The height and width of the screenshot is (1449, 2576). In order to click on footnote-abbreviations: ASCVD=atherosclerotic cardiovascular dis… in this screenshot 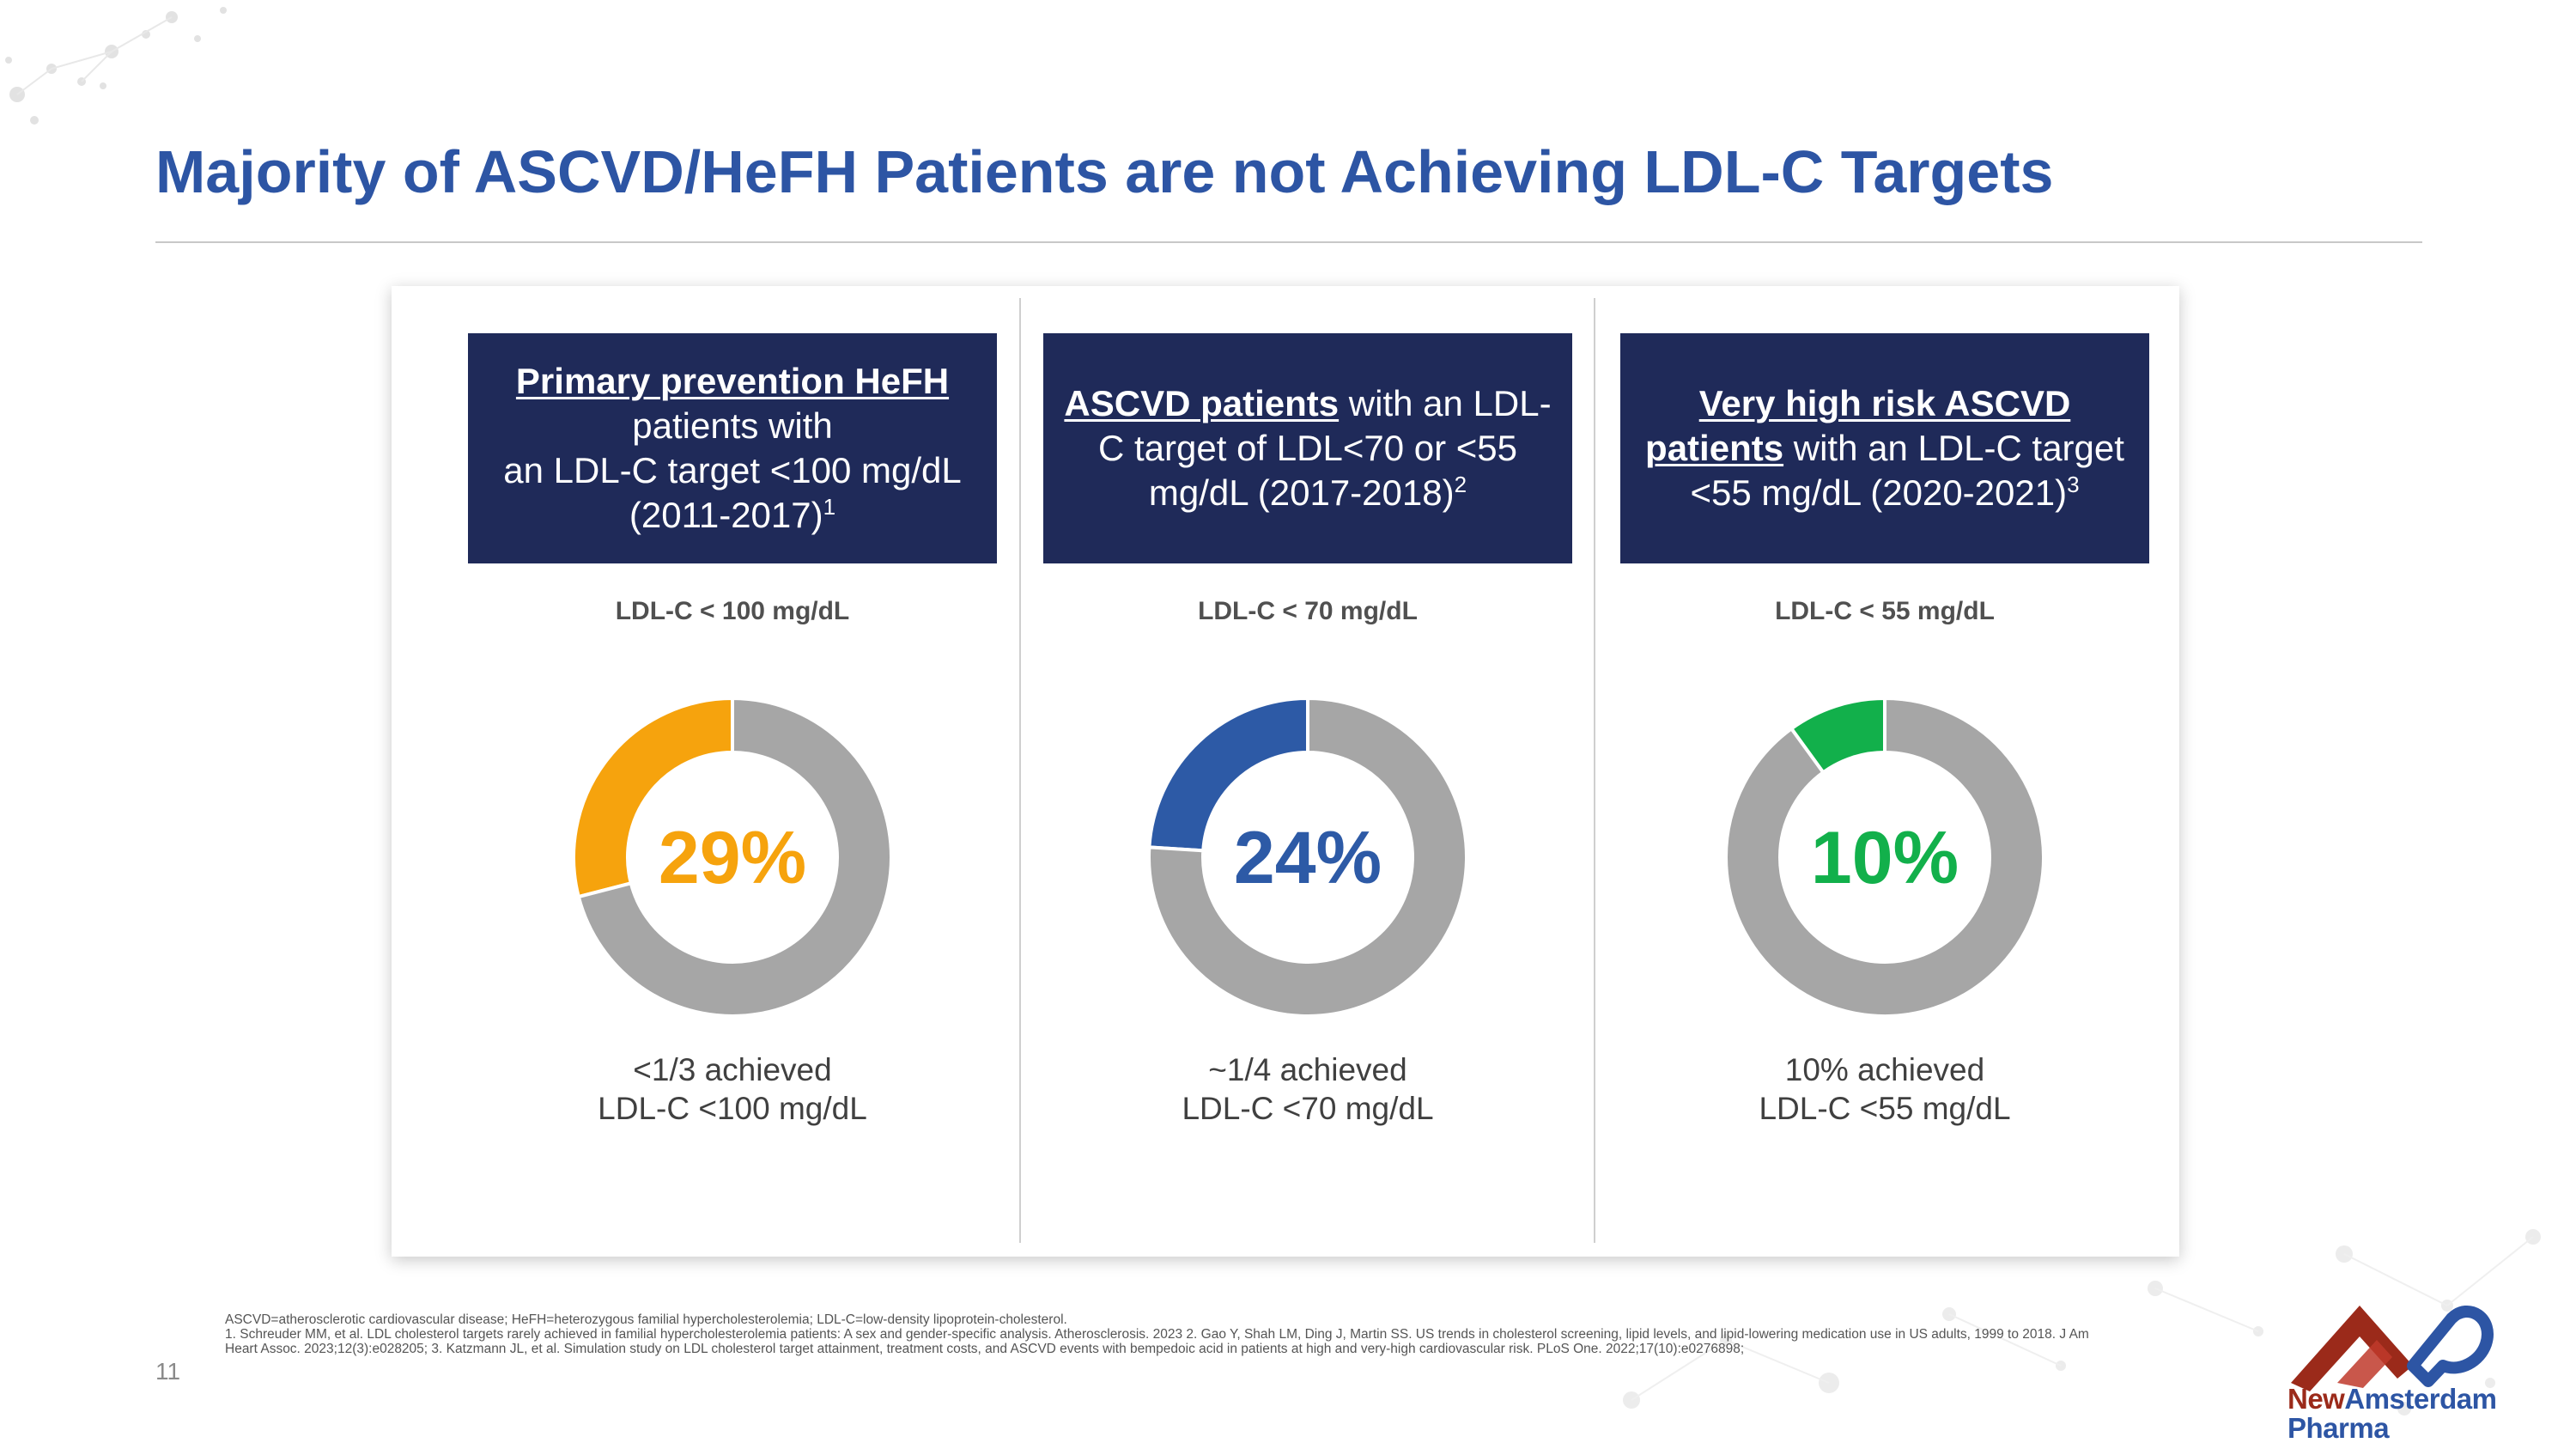, I will do `click(646, 1319)`.